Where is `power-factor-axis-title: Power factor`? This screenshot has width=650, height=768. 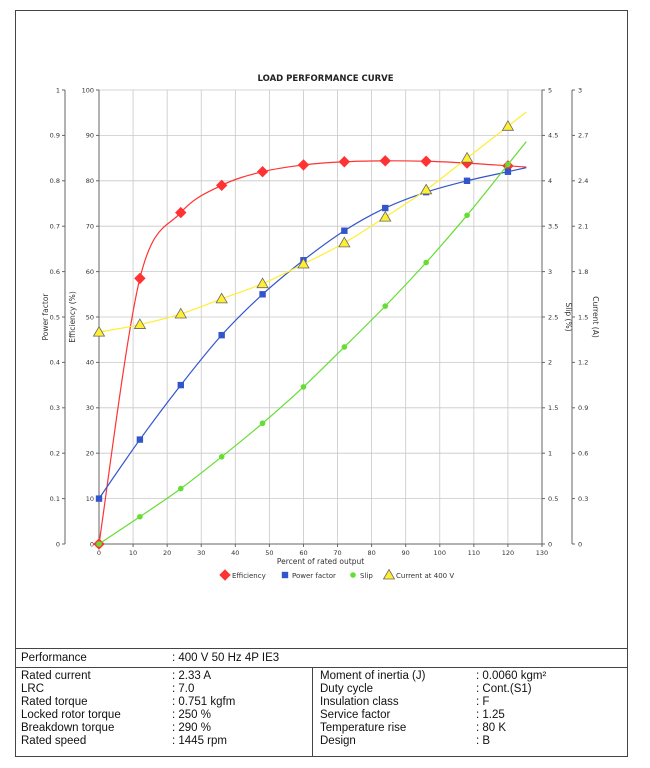
power-factor-axis-title: Power factor is located at coordinates (45, 317).